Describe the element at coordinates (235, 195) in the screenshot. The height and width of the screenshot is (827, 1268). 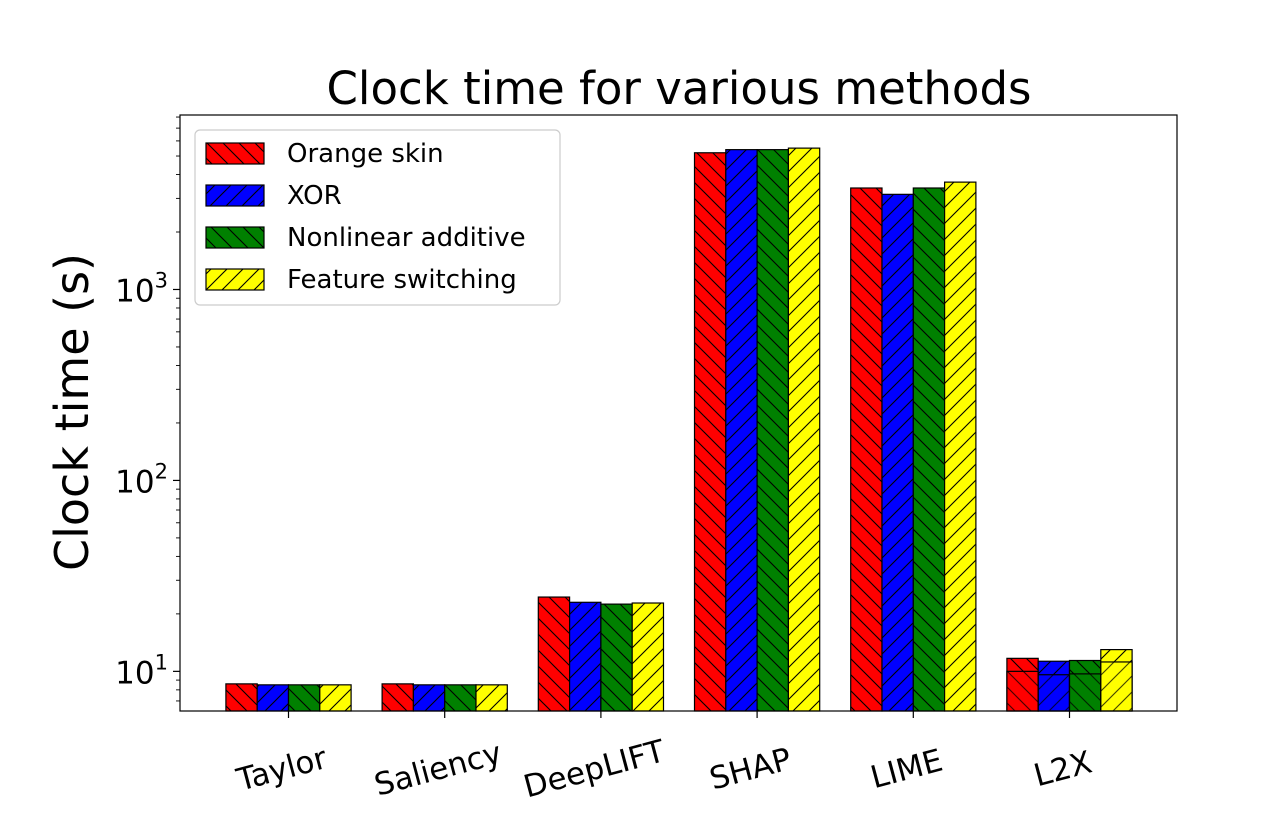
I see `legend-swatch-xor` at that location.